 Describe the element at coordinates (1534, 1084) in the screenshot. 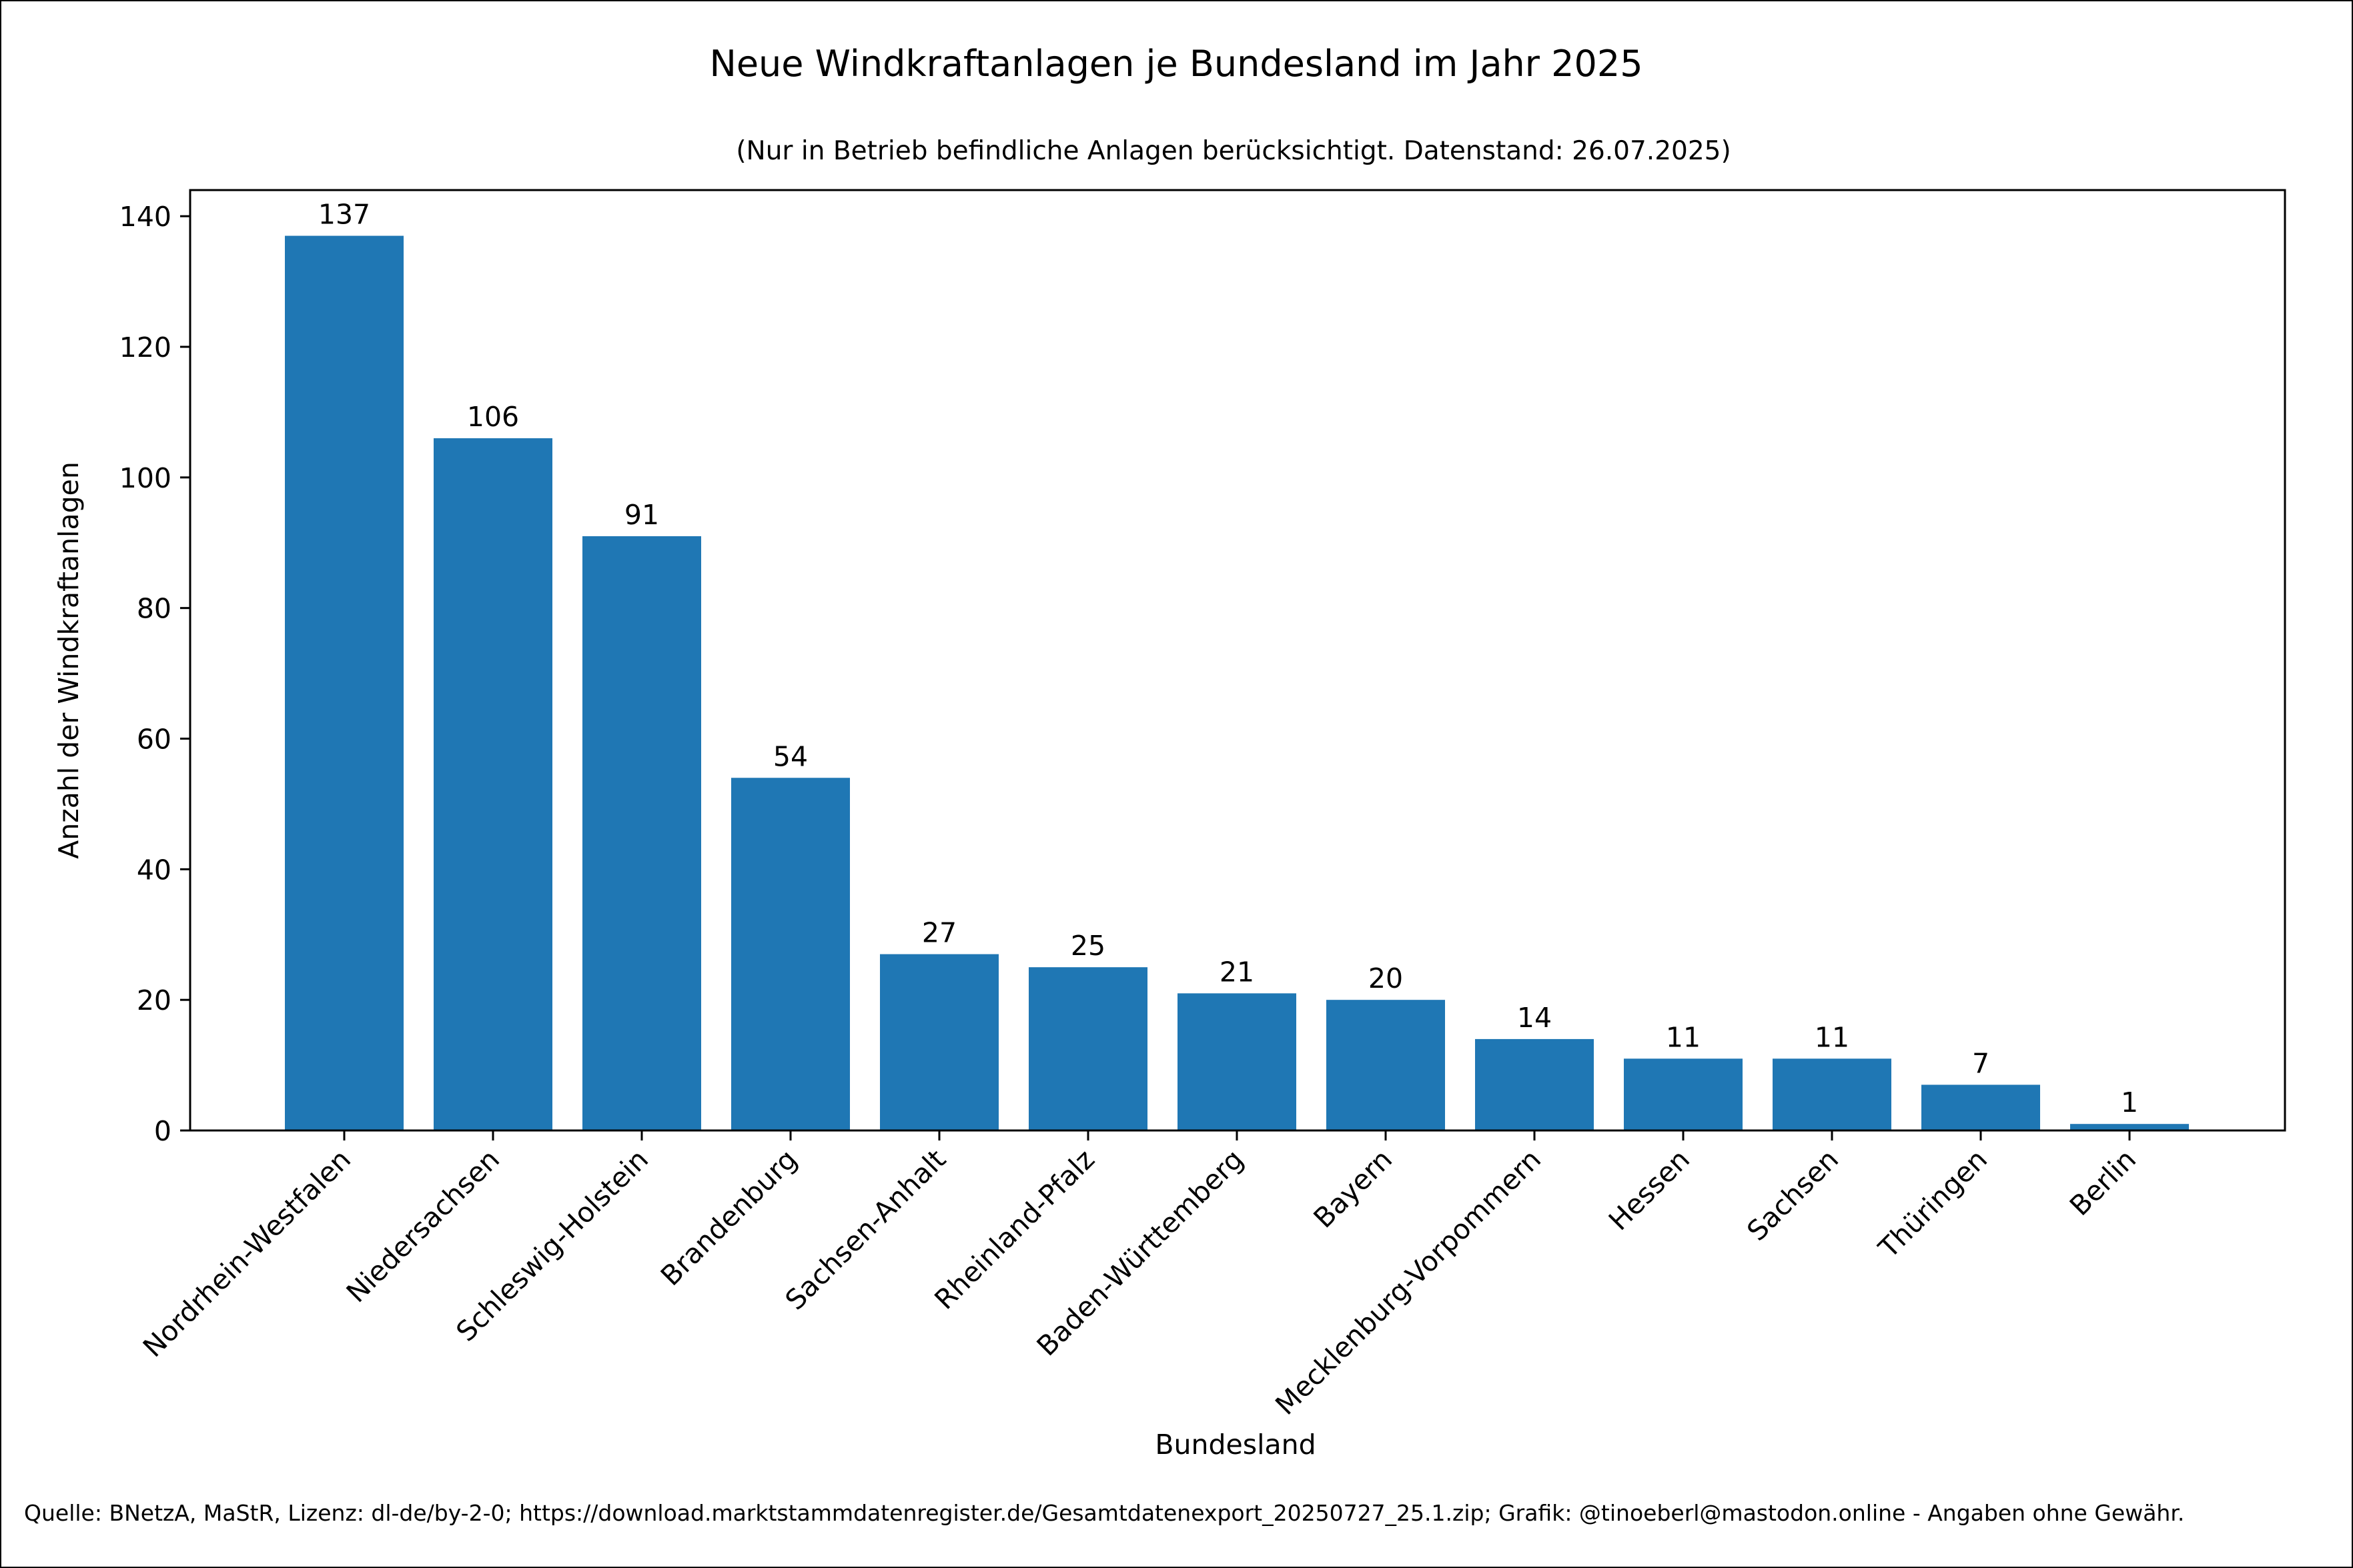

I see `bar-mecklenburg-vorpommern` at that location.